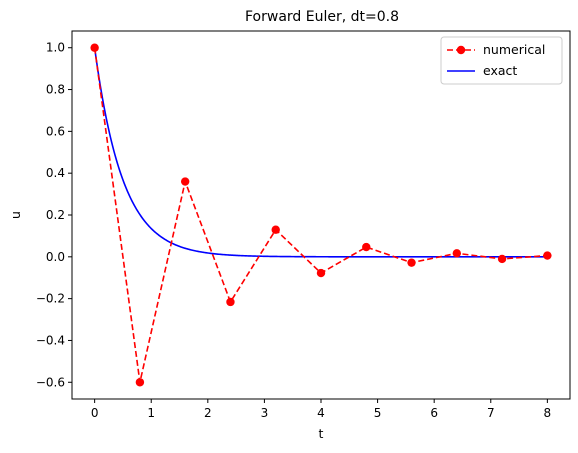  I want to click on x-tick-label: 1, so click(151, 413).